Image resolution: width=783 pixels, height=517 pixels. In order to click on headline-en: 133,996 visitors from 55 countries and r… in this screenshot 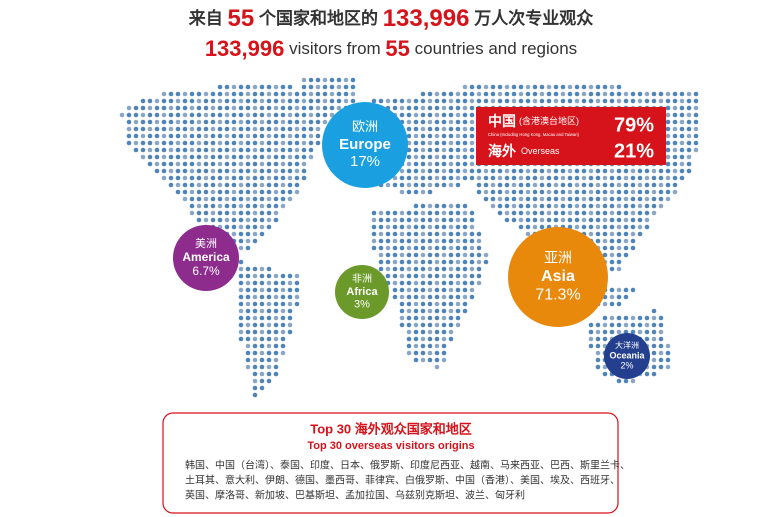, I will do `click(391, 48)`.